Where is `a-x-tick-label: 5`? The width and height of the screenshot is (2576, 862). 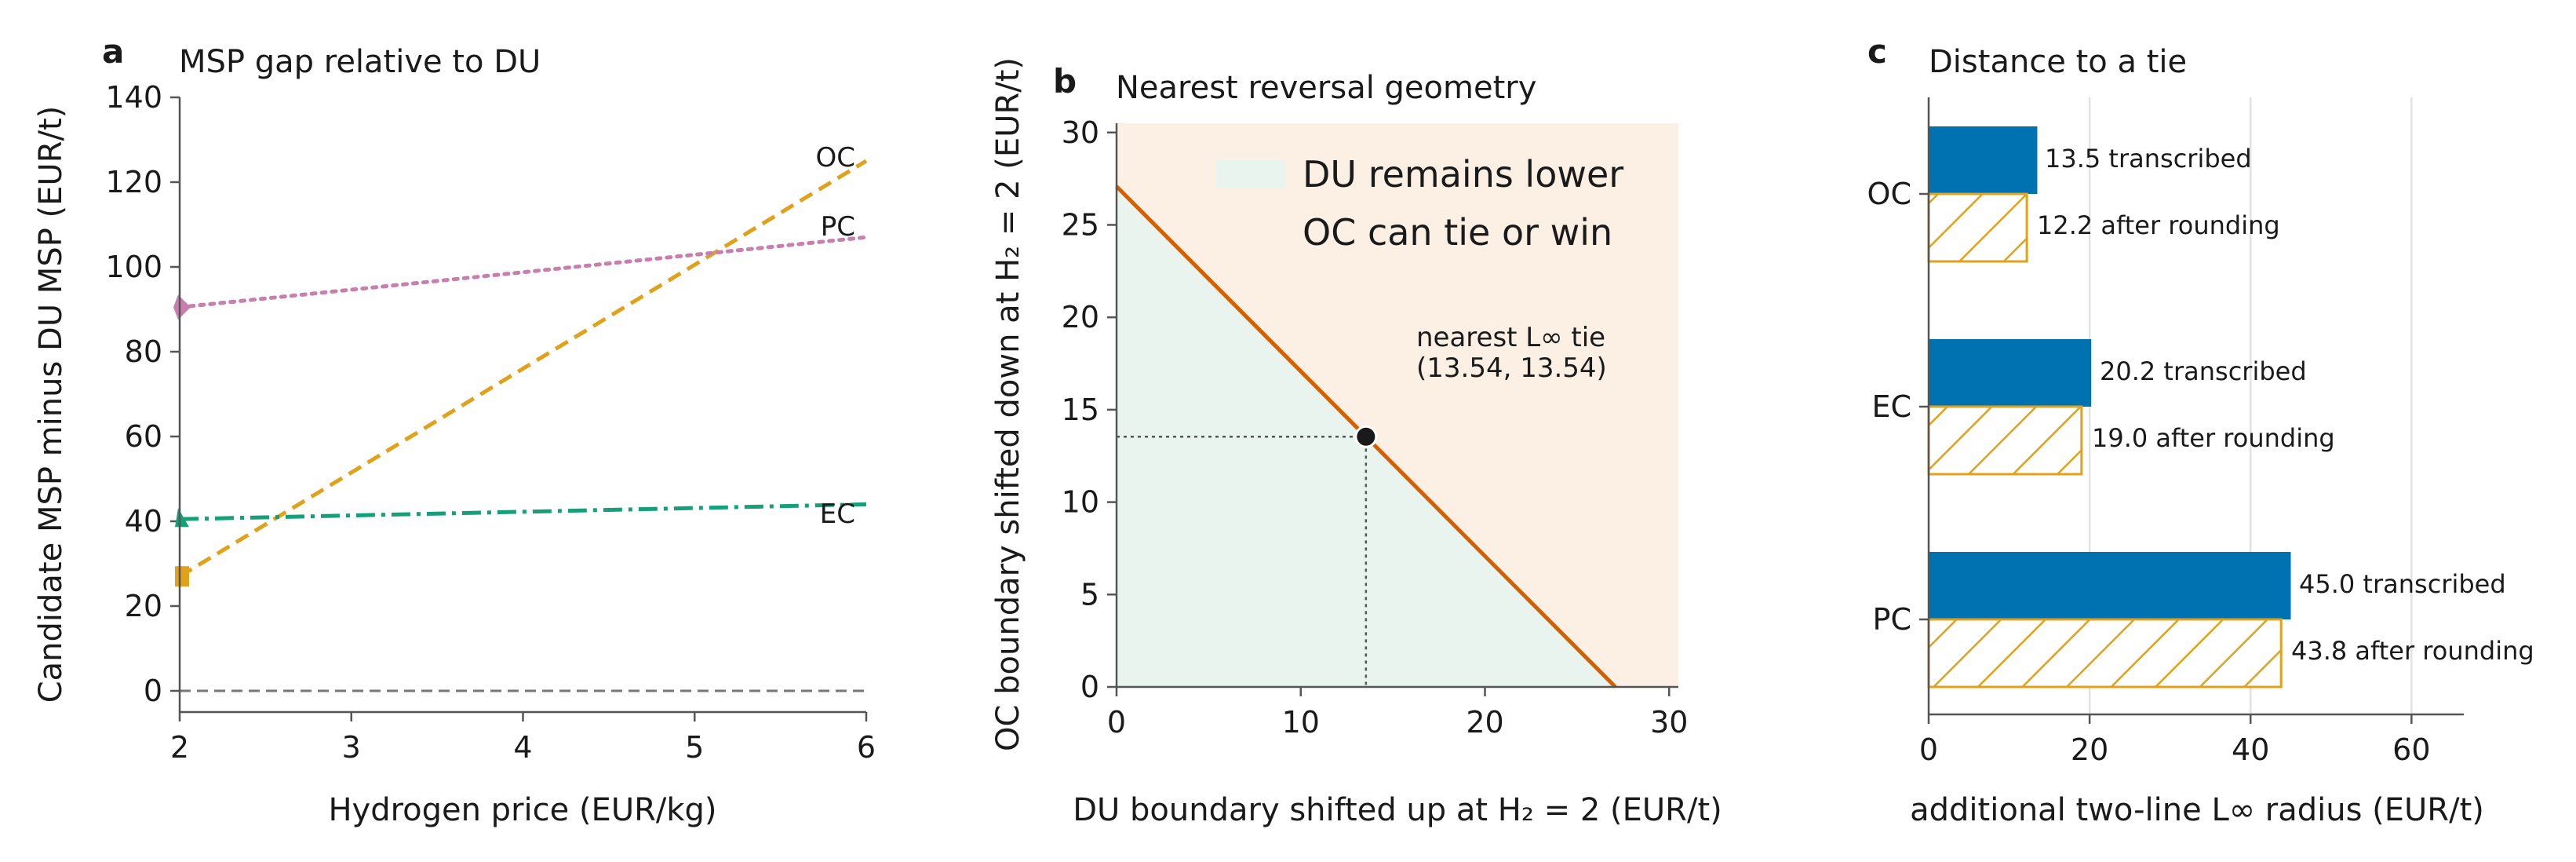 a-x-tick-label: 5 is located at coordinates (694, 747).